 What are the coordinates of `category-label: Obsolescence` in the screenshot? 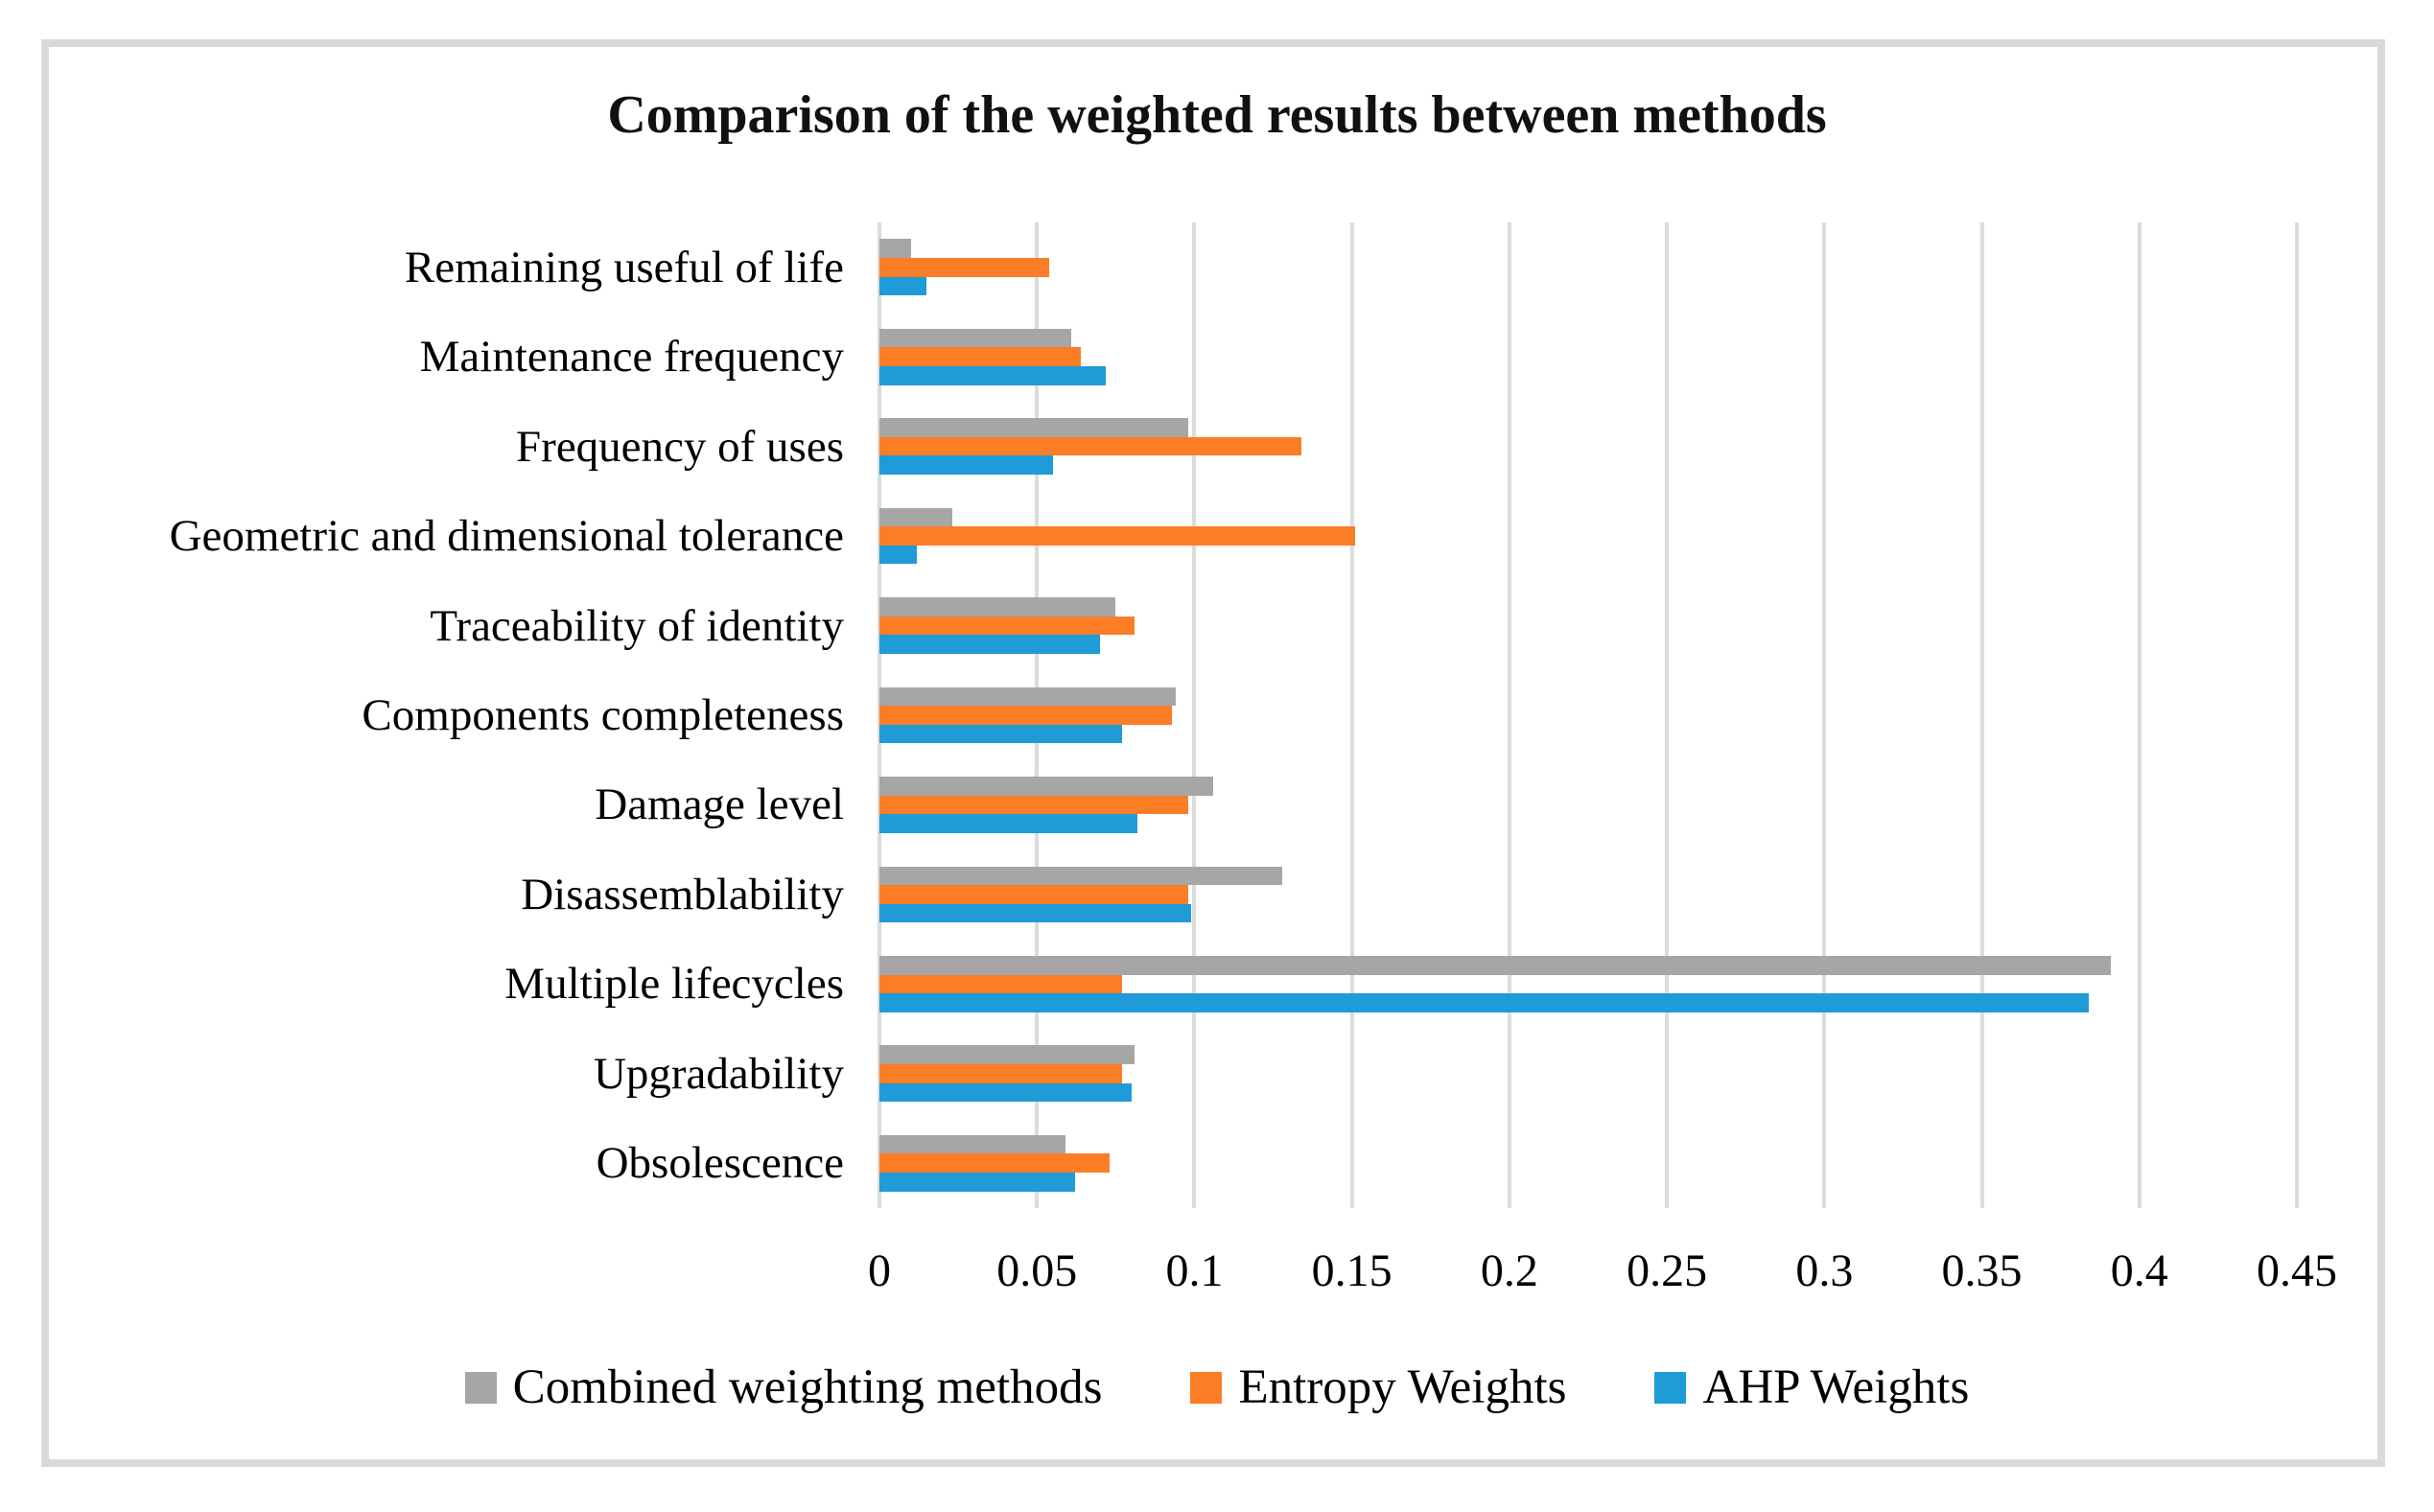 It's located at (720, 1163).